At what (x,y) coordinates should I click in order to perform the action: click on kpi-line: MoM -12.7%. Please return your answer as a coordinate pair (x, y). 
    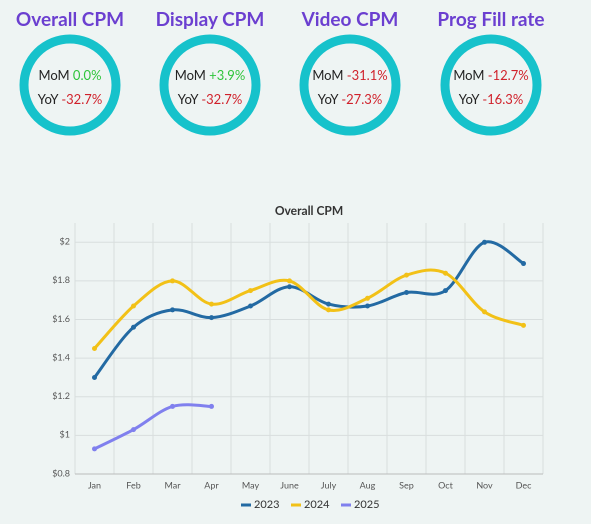
    Looking at the image, I should click on (490, 75).